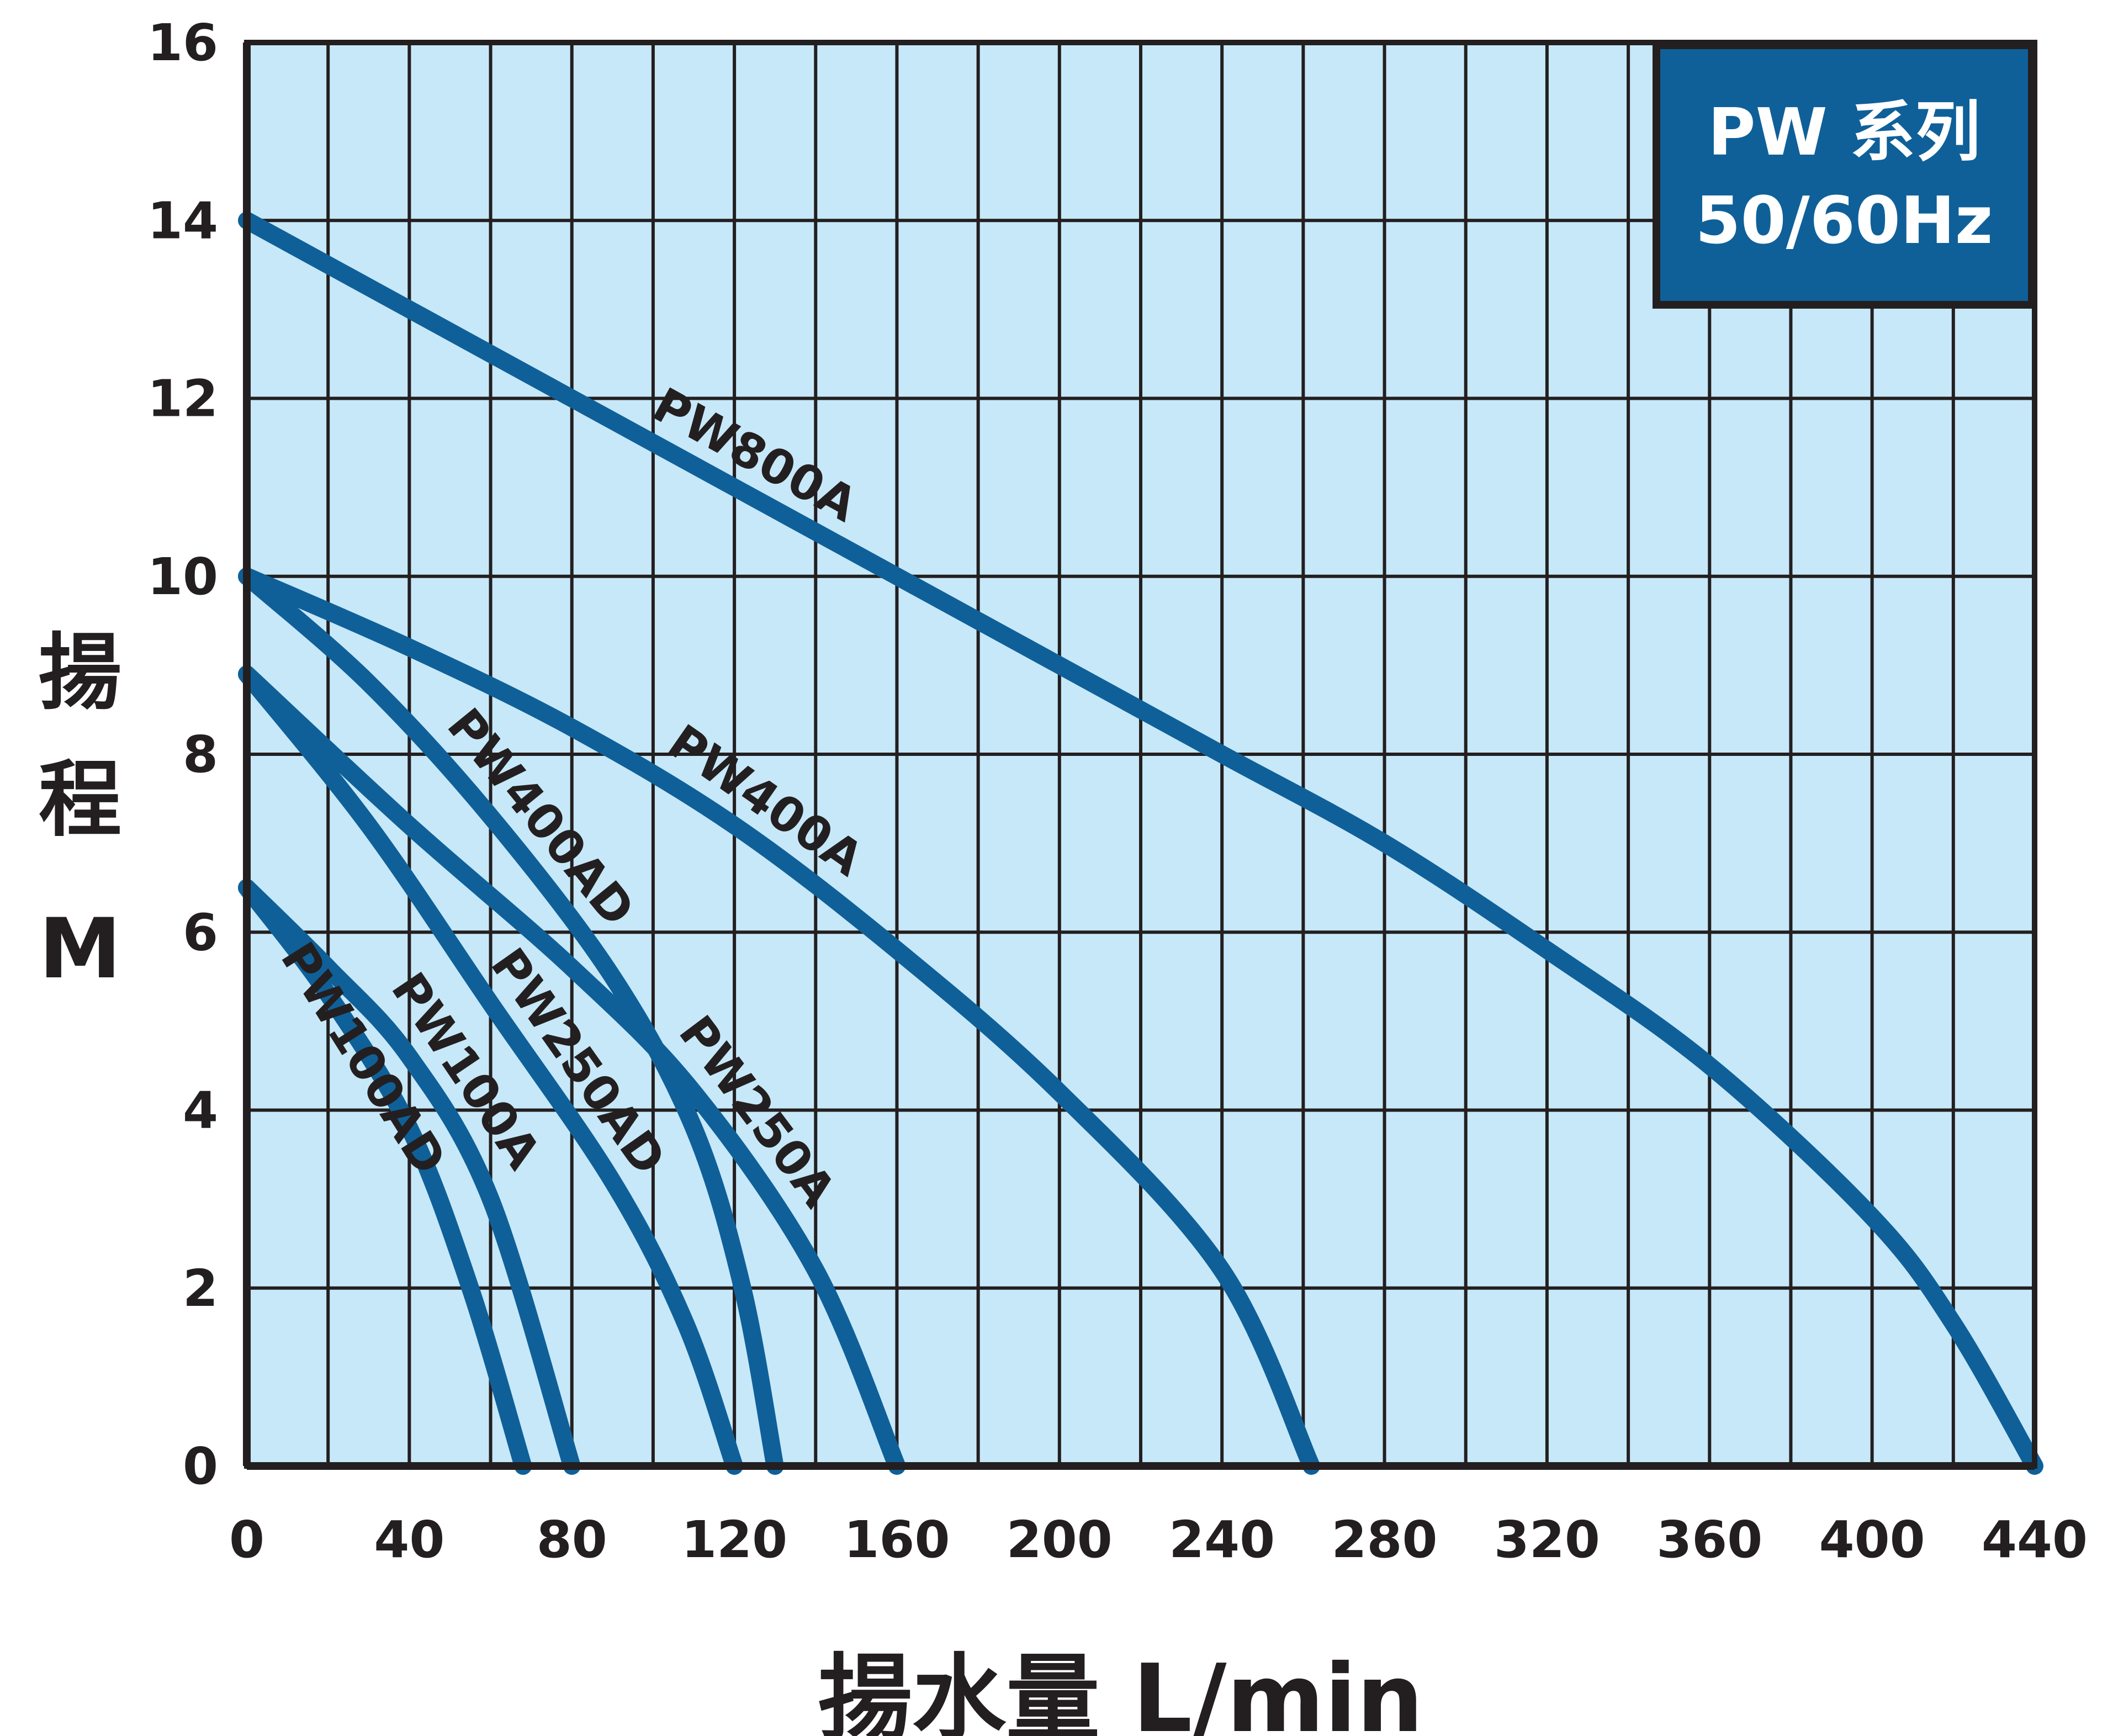  I want to click on x-tick-label: 440, so click(2035, 1539).